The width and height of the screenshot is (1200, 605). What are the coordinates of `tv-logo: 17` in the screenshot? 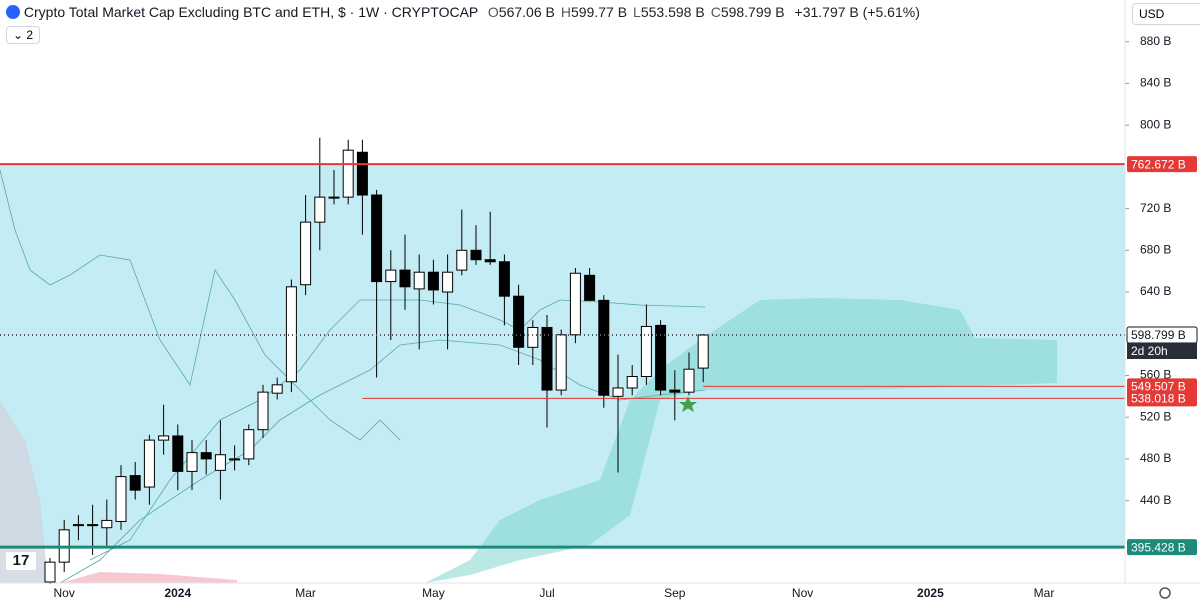 It's located at (21, 561).